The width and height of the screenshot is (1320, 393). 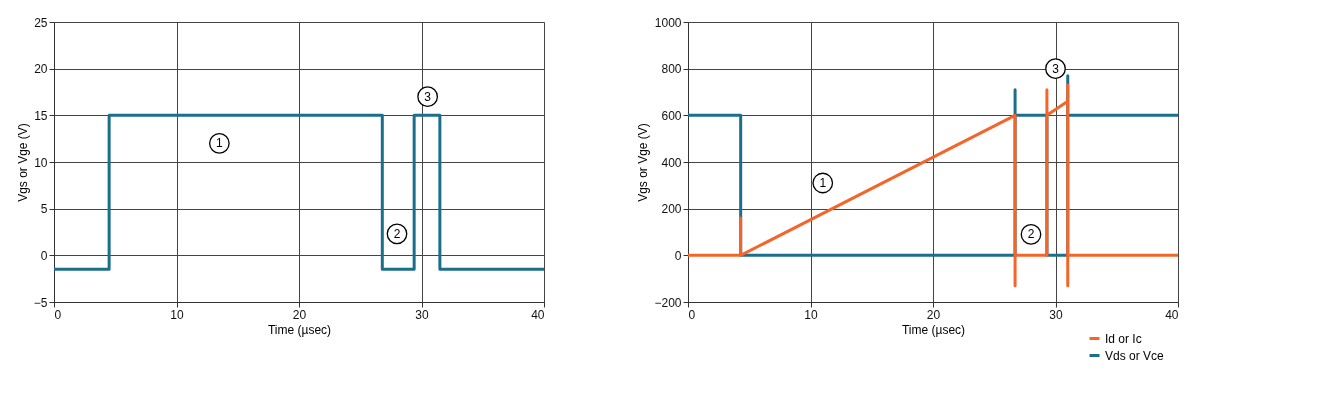 I want to click on y-tick-label: 20, so click(x=41, y=69).